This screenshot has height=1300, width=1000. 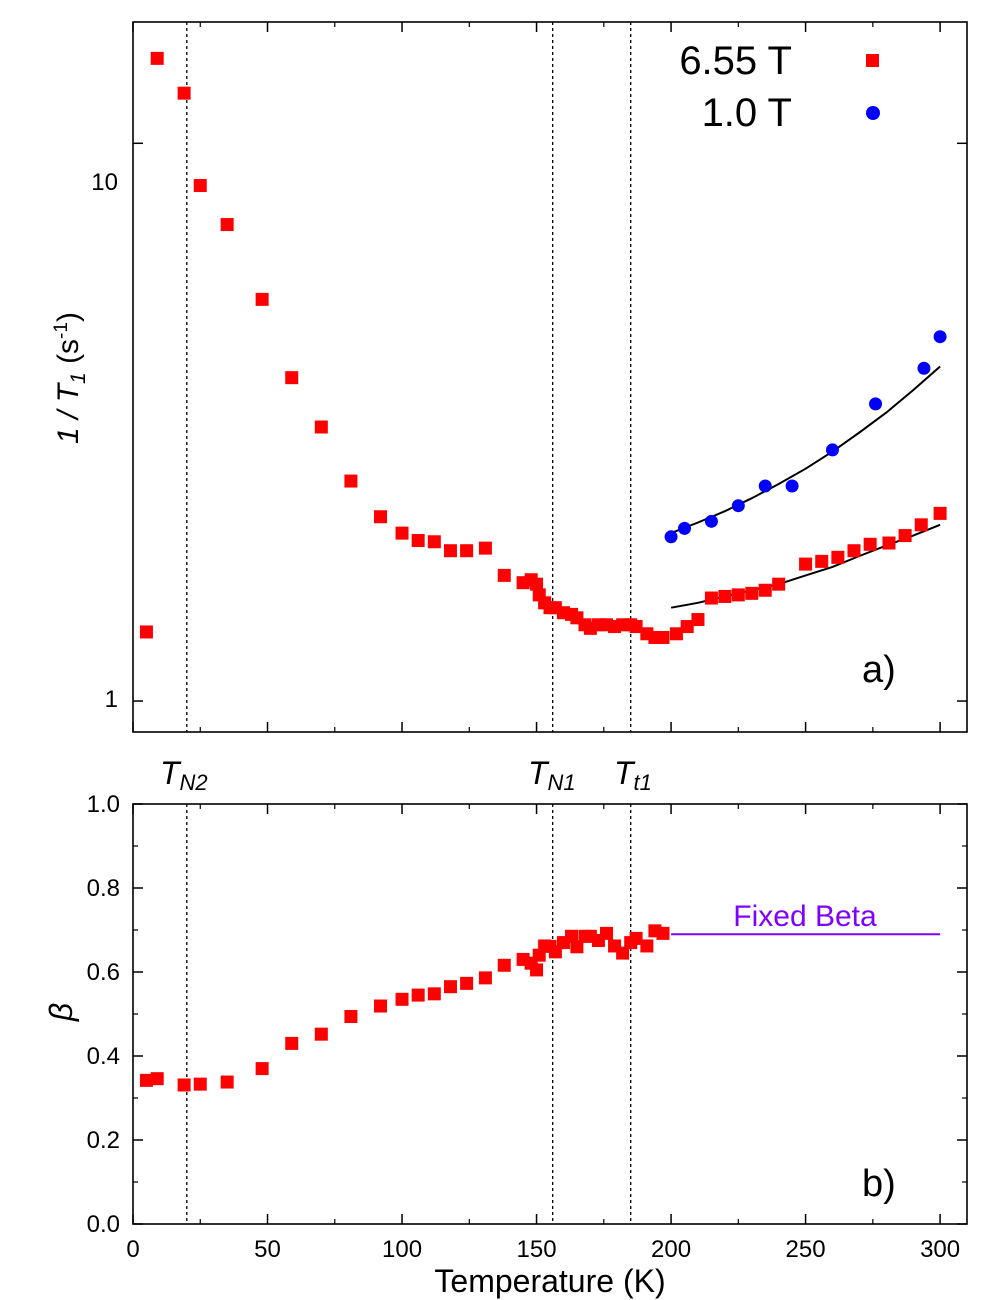 What do you see at coordinates (103, 972) in the screenshot?
I see `ytick-label-0.6: 0.6` at bounding box center [103, 972].